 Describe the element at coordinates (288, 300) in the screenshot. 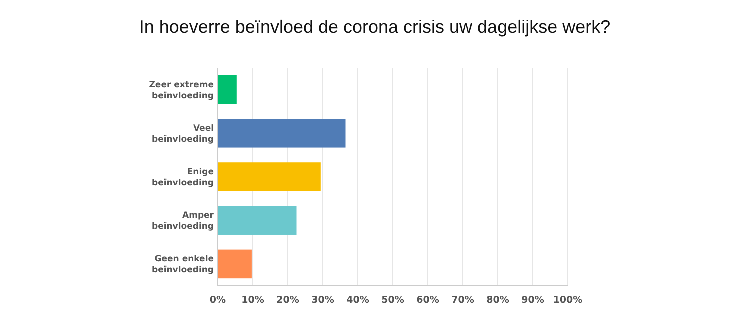

I see `x-tick-label: 20%` at that location.